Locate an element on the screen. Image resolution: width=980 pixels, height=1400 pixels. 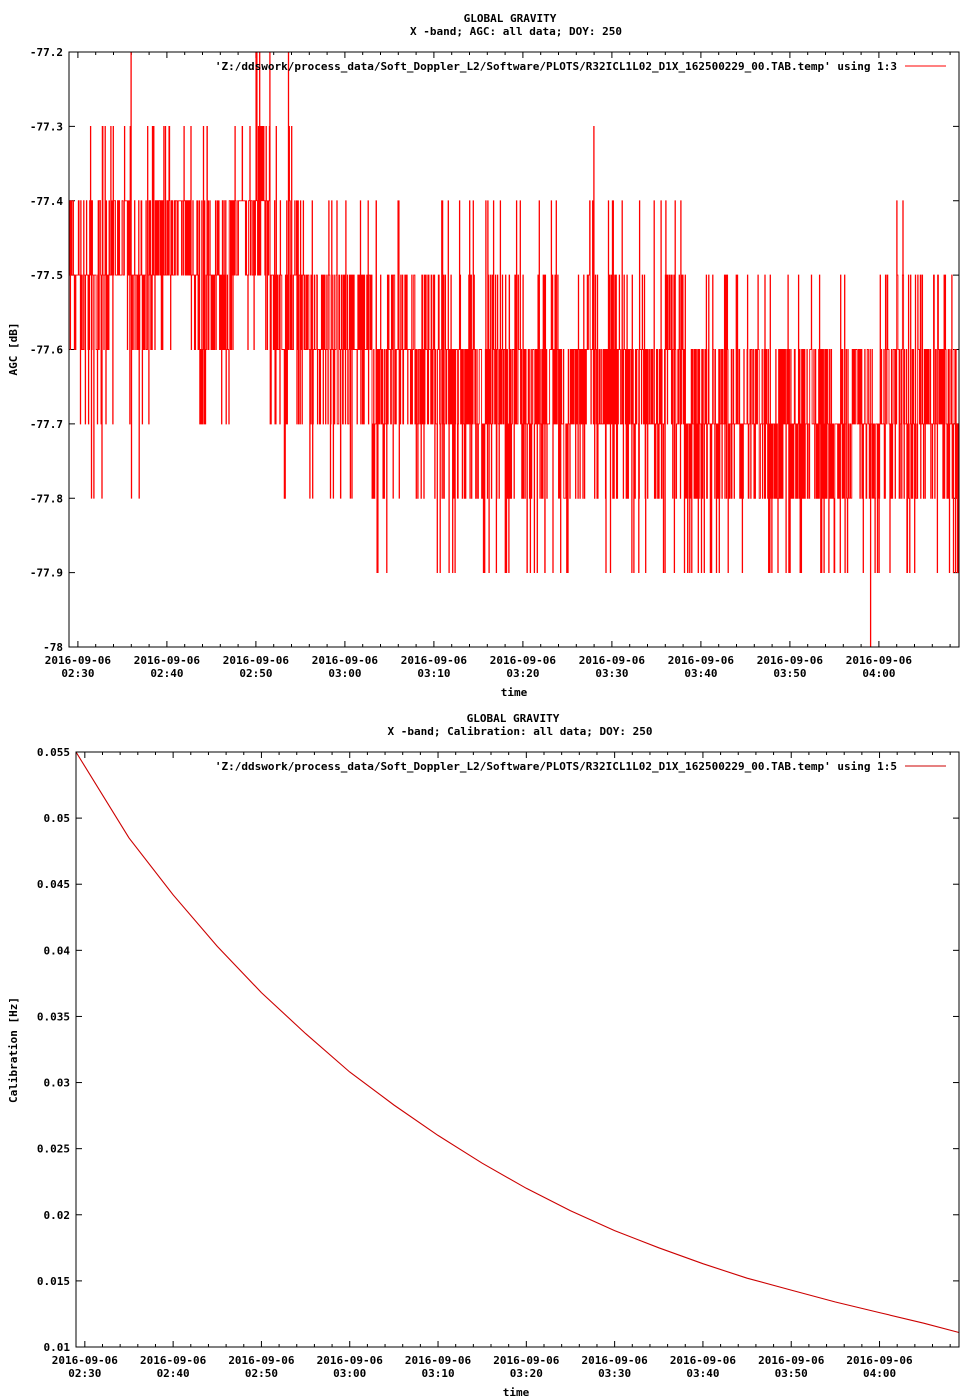
y-tick-label: 0.05 is located at coordinates (57, 818).